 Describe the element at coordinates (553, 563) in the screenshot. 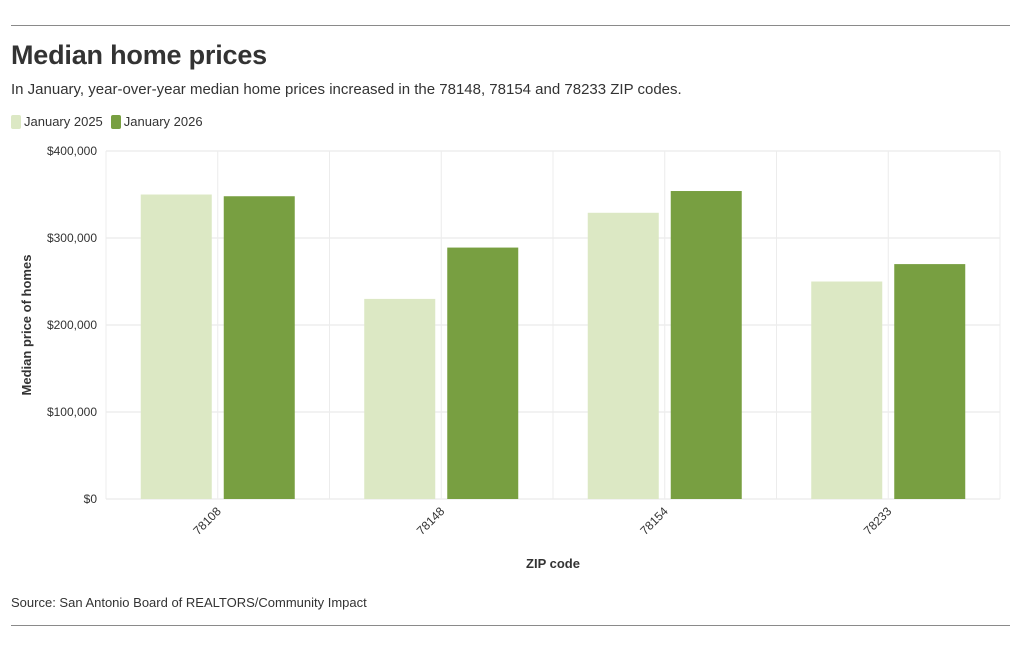

I see `x-axis-title: ZIP code` at that location.